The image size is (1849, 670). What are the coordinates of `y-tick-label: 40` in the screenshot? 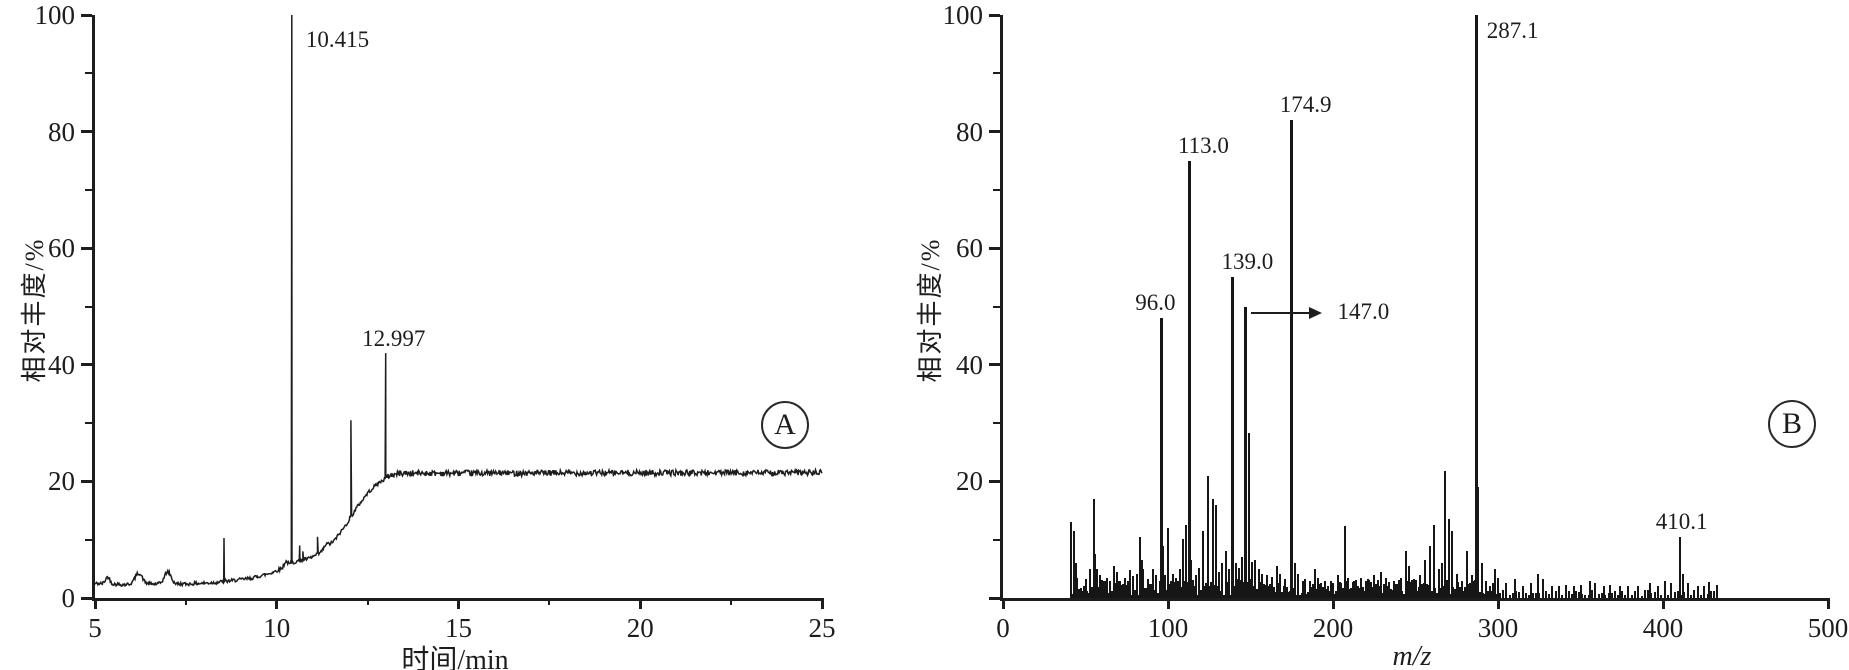 It's located at (969, 364).